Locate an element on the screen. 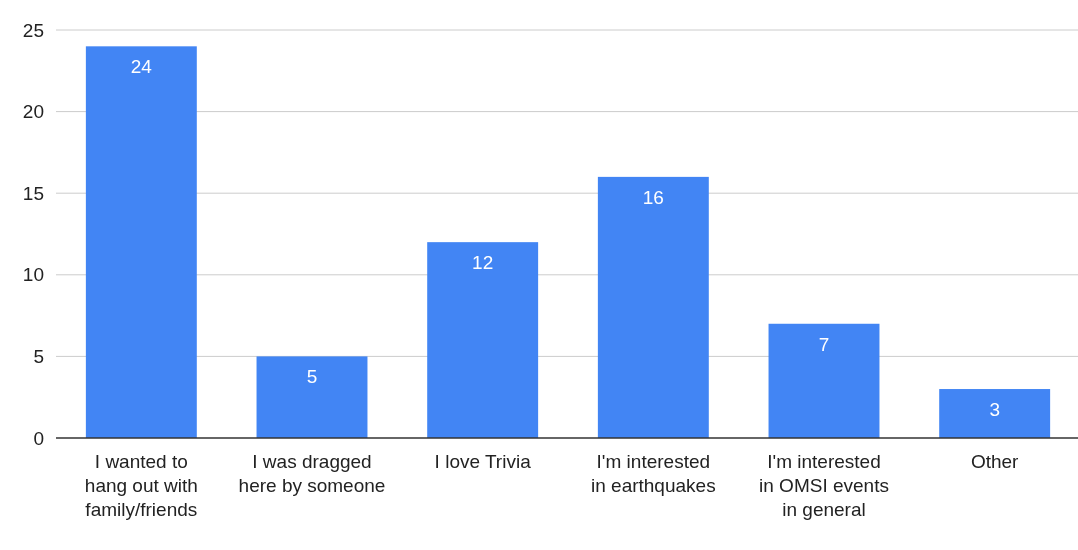 The width and height of the screenshot is (1078, 550). data-label: 16 is located at coordinates (653, 197).